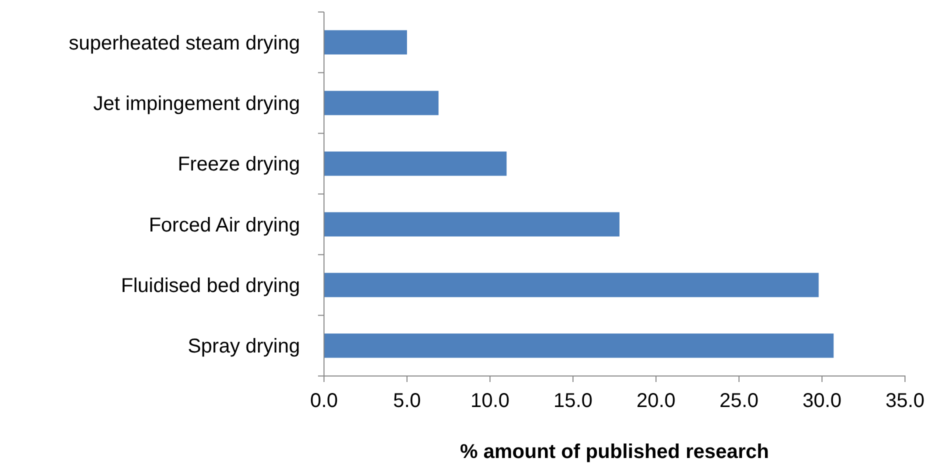 Image resolution: width=932 pixels, height=466 pixels. What do you see at coordinates (407, 401) in the screenshot?
I see `x-tick-label: 5.0` at bounding box center [407, 401].